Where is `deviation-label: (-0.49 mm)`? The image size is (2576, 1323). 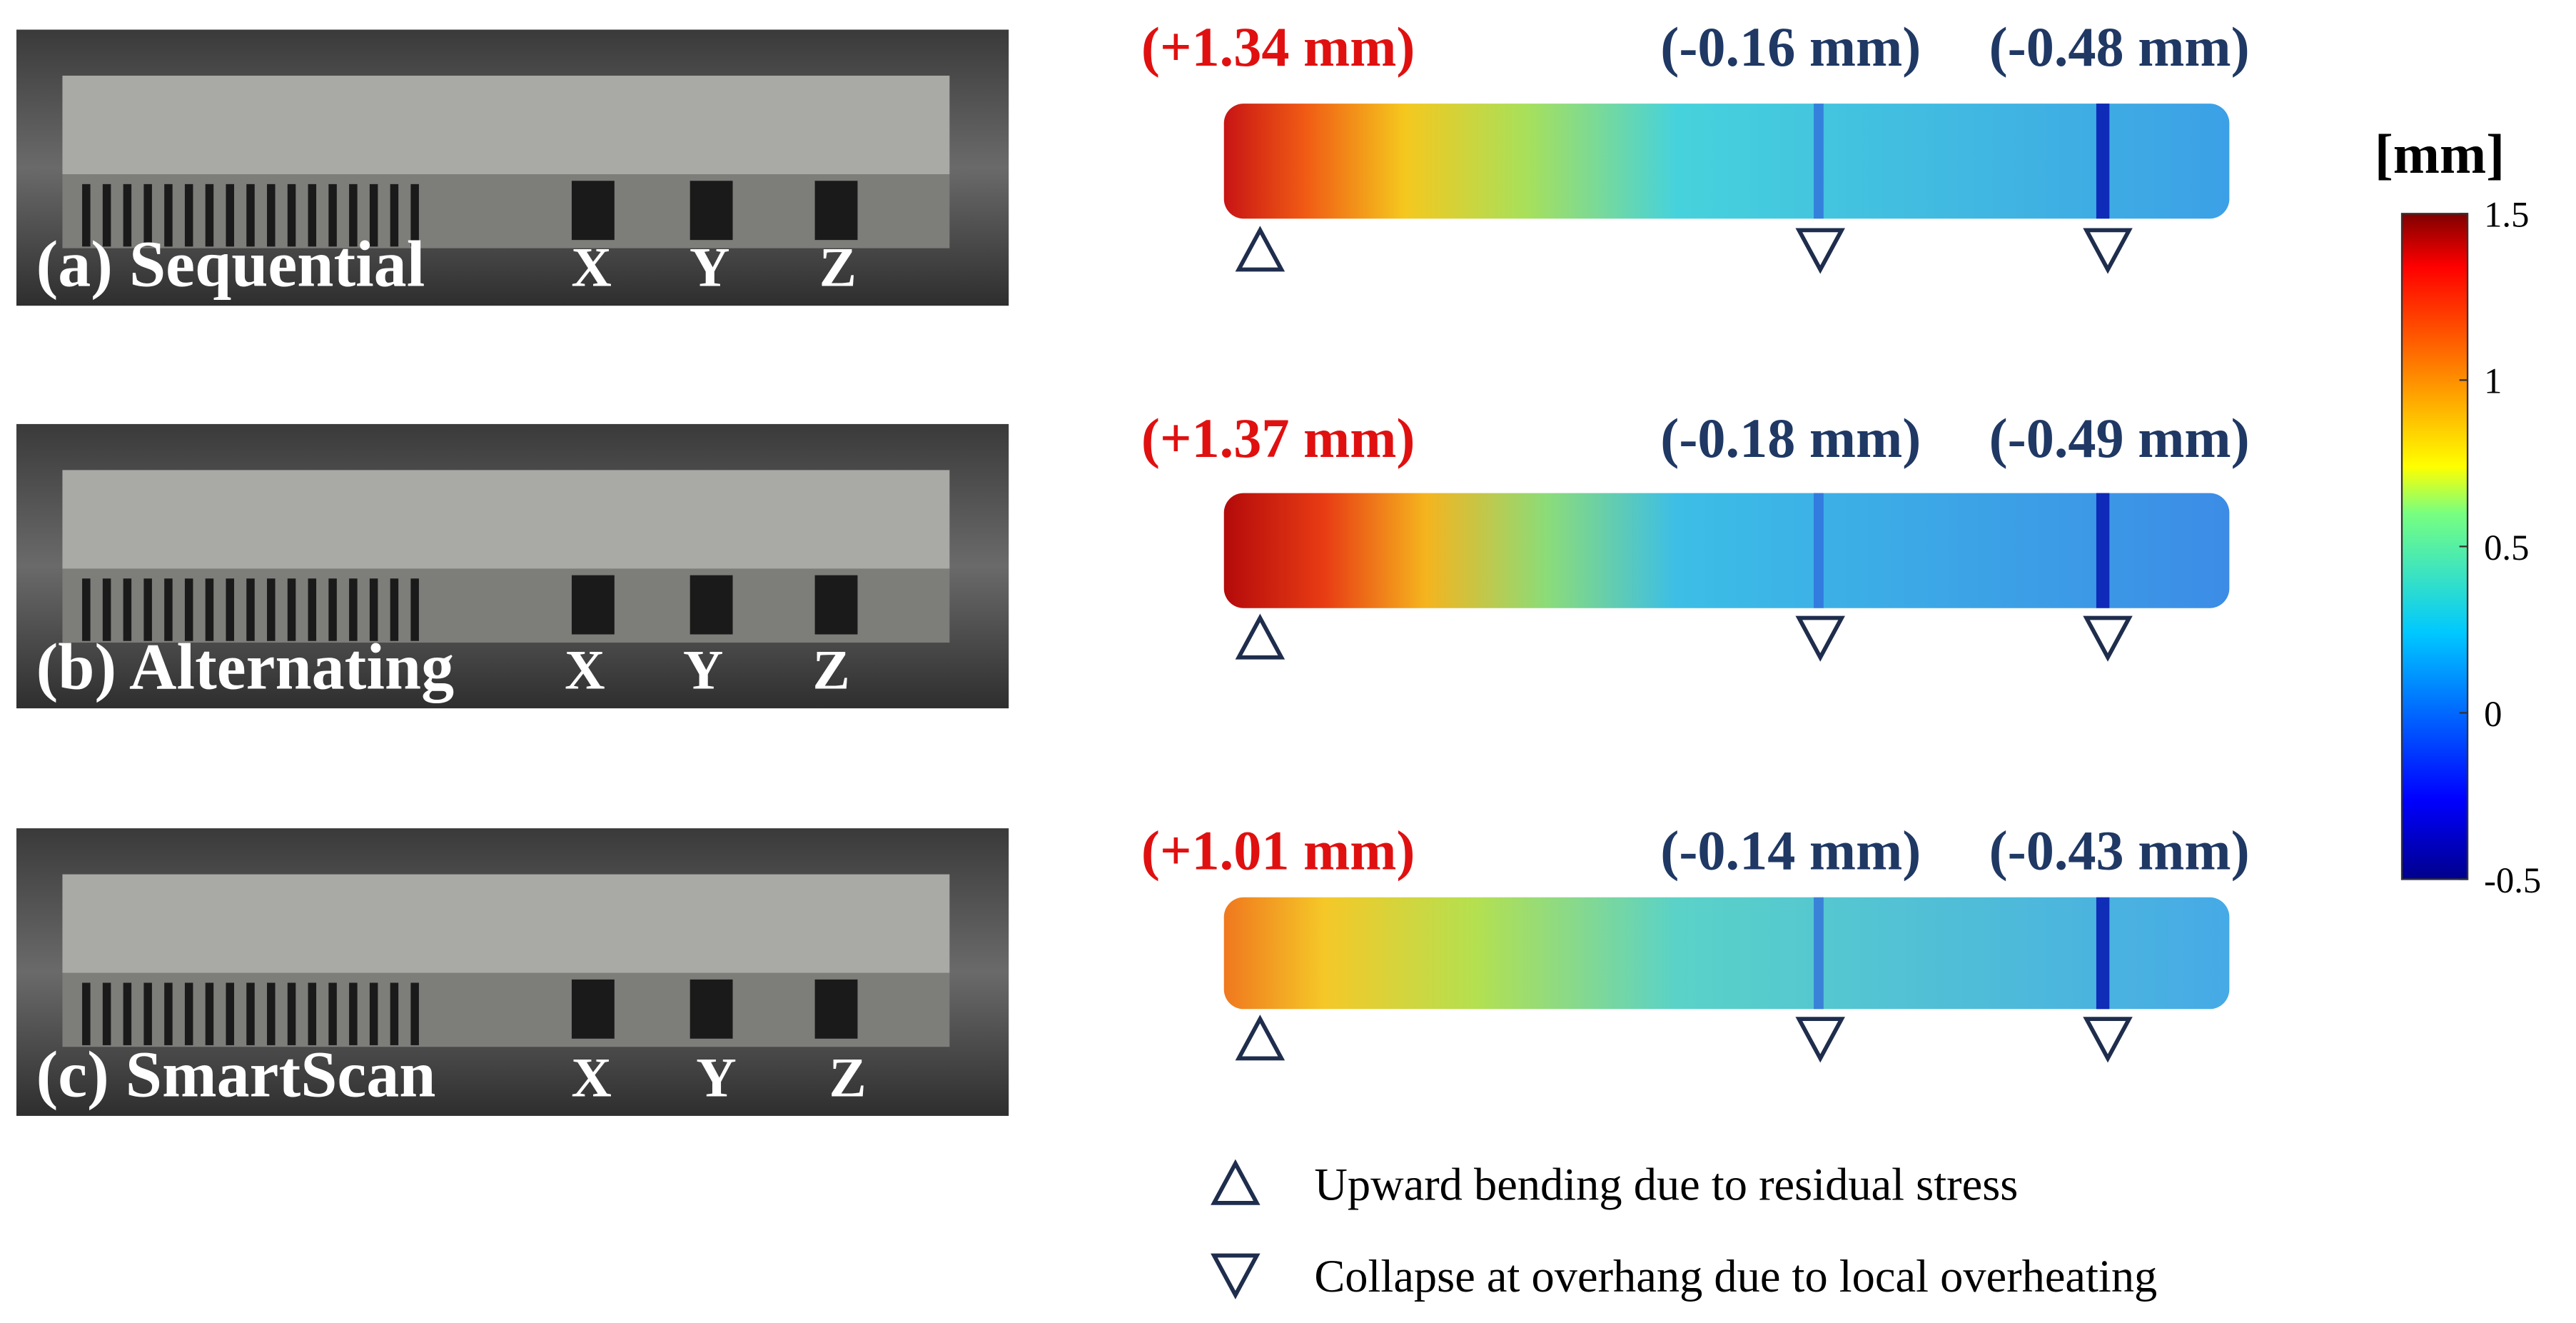
deviation-label: (-0.49 mm) is located at coordinates (2119, 438).